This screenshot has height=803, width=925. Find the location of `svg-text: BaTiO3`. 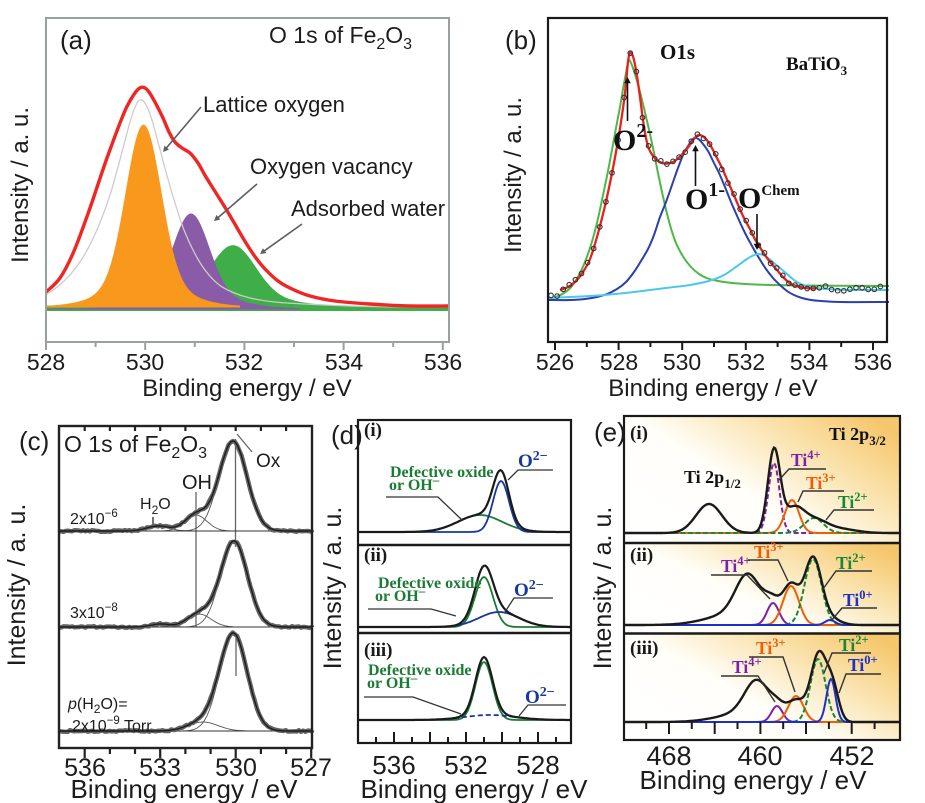

svg-text: BaTiO3 is located at coordinates (817, 66).